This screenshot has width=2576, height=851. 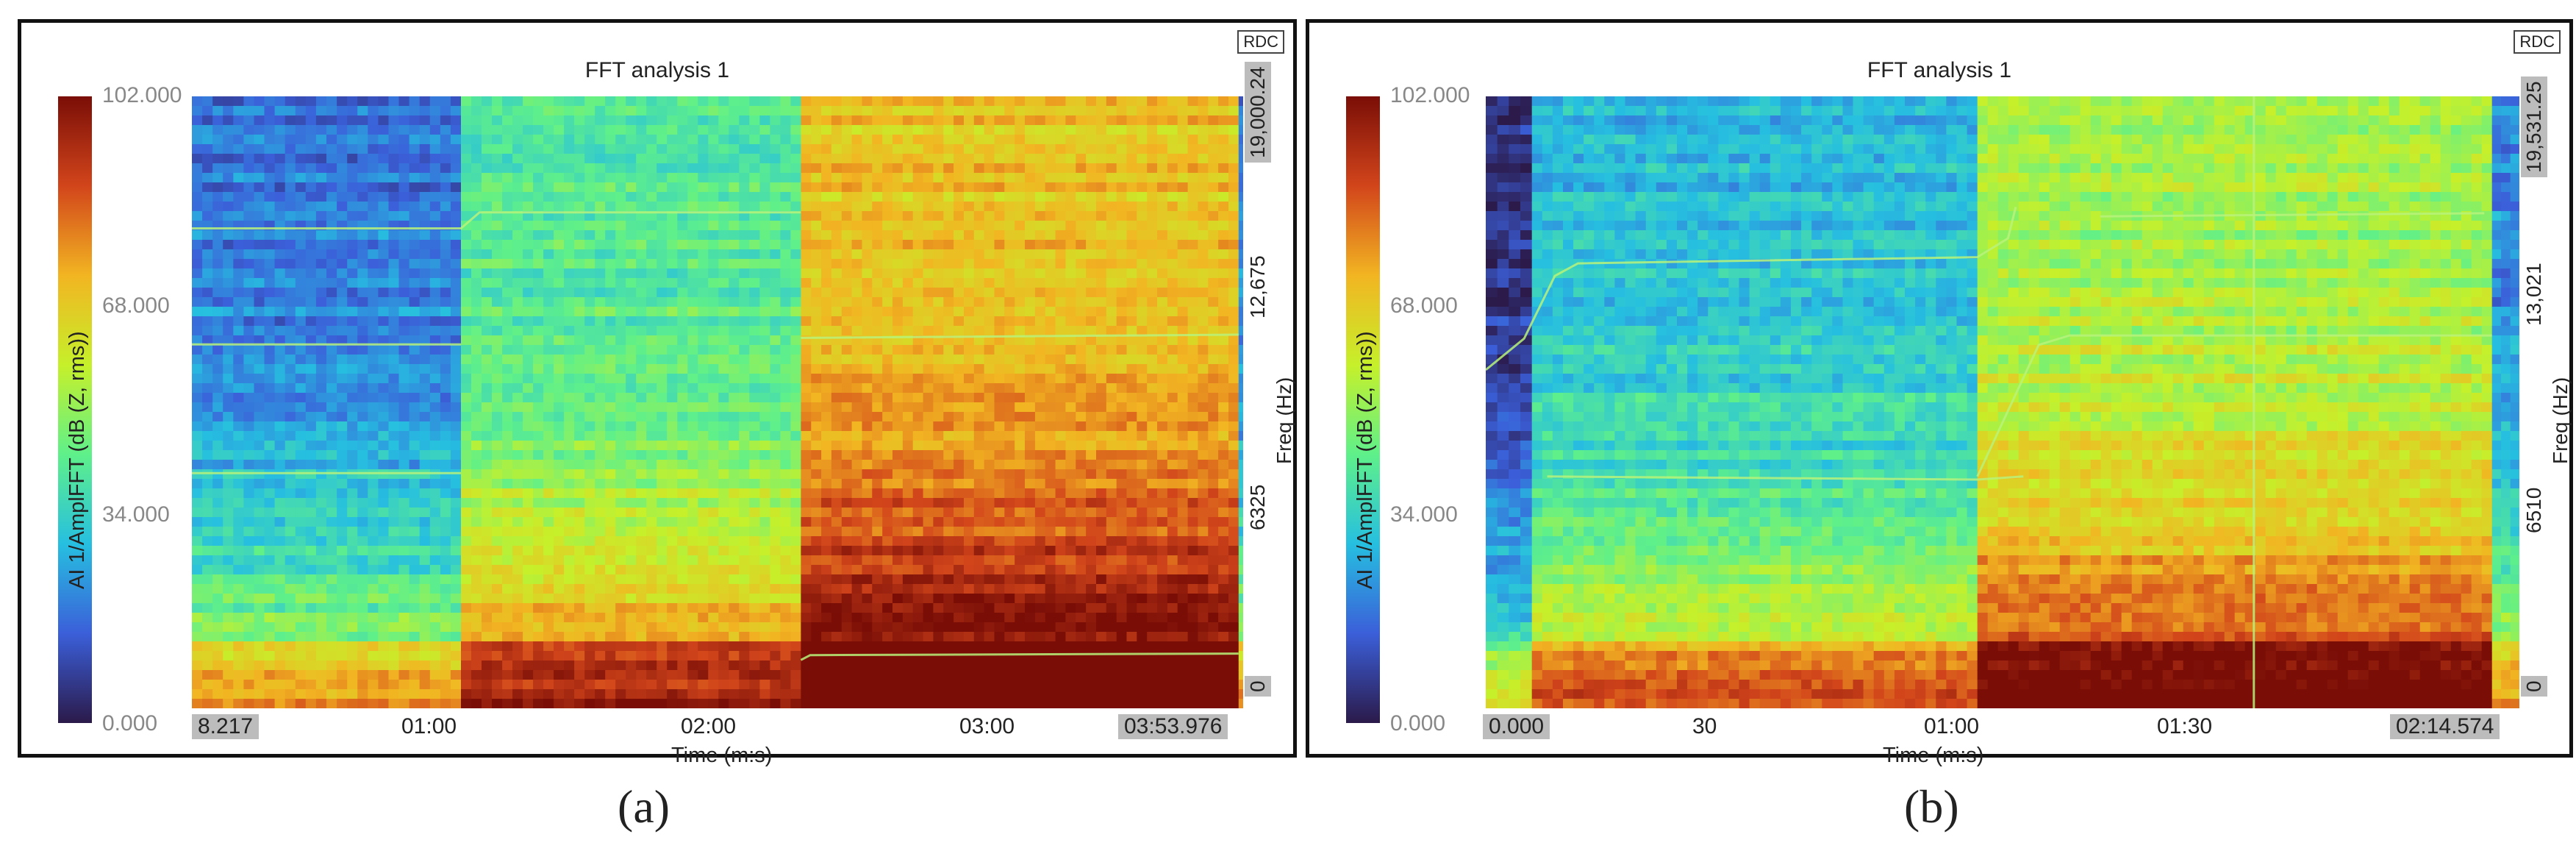 I want to click on colorbar-label: AI 1/AmplFFT (dB (Z, rms)), so click(x=77, y=460).